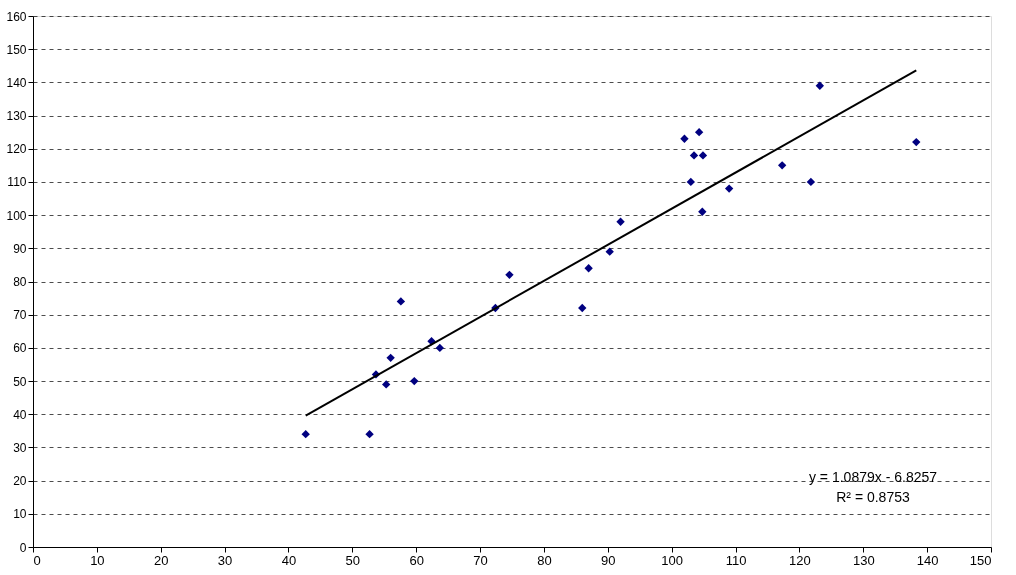 The width and height of the screenshot is (1016, 575). What do you see at coordinates (16, 116) in the screenshot?
I see `y-tick-label: 130` at bounding box center [16, 116].